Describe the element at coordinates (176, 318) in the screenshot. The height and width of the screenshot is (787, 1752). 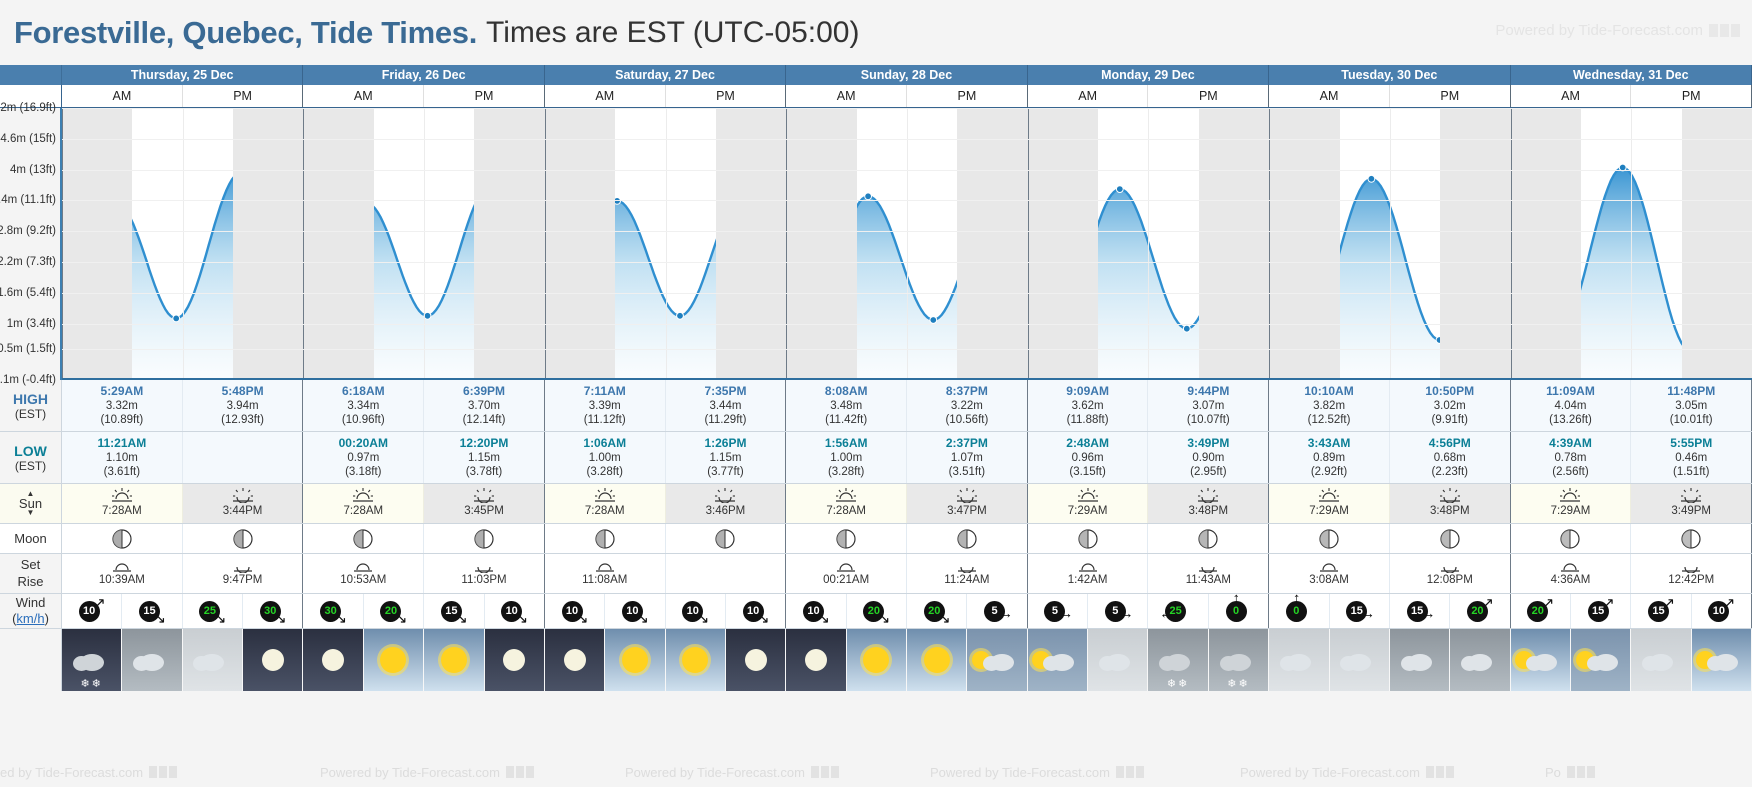
I see `tide-extremum-point` at that location.